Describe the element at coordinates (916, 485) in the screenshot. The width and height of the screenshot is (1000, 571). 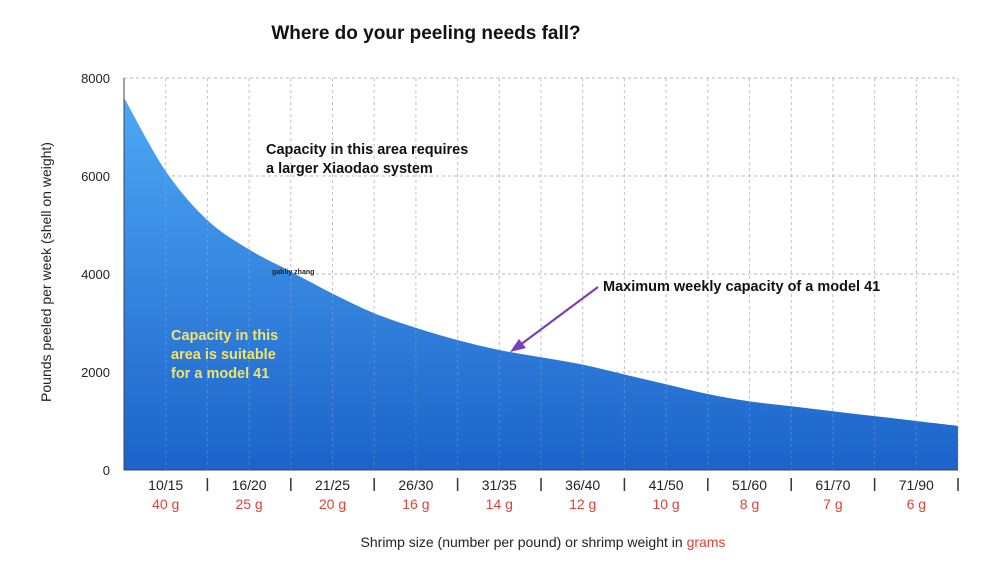
I see `x-tick-label: 71/90` at that location.